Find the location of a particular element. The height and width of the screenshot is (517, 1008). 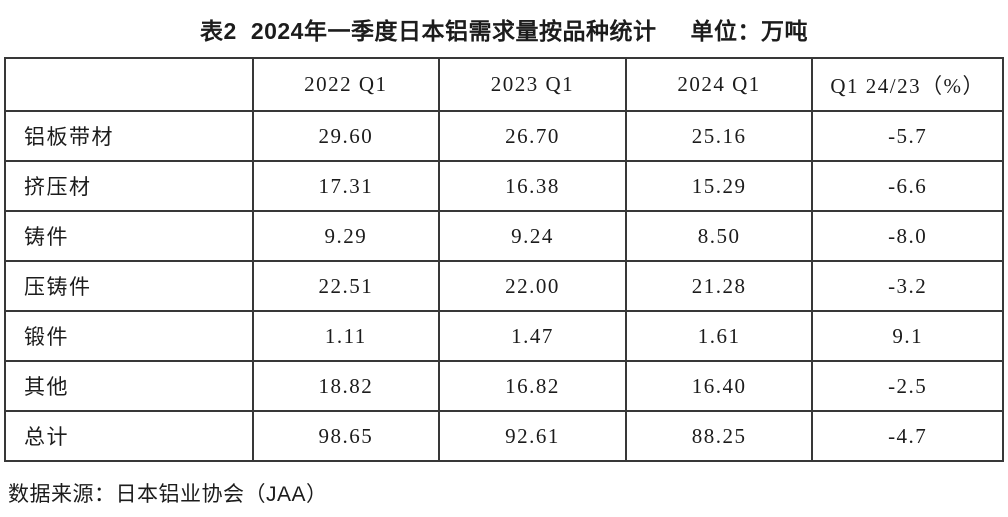

data-source-note: 数据来源：日本铝业协会（JAA） is located at coordinates (168, 494).